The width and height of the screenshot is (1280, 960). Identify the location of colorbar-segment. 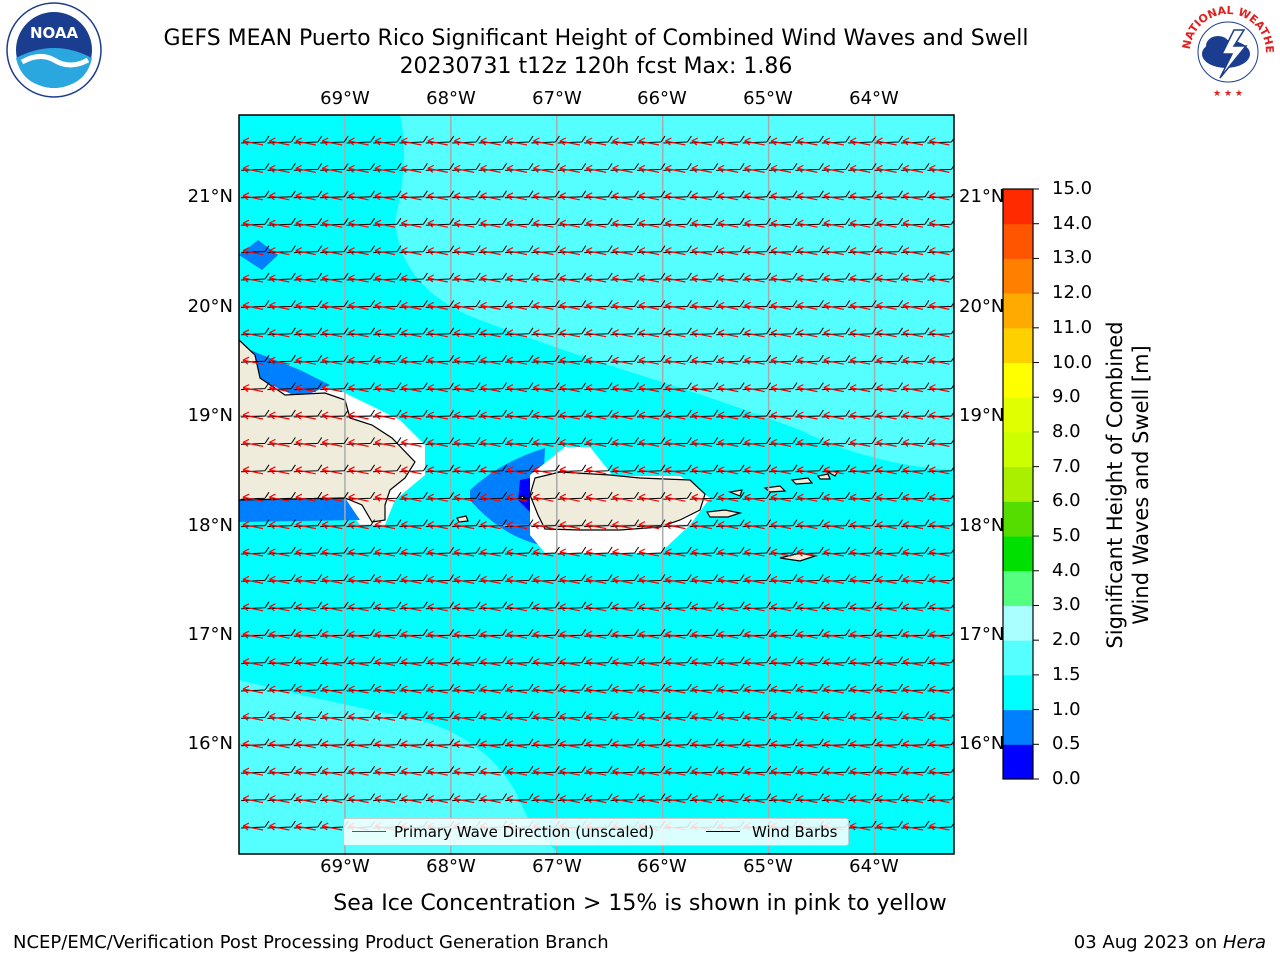
(1018, 449).